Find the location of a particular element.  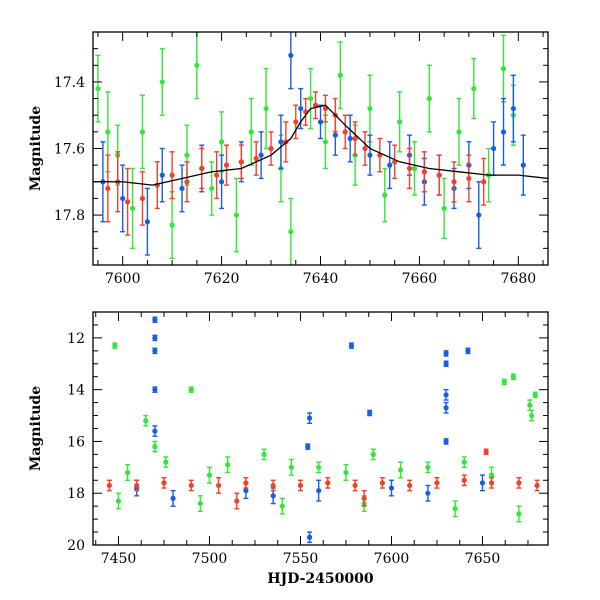

x-tick-label: 7640 is located at coordinates (321, 279).